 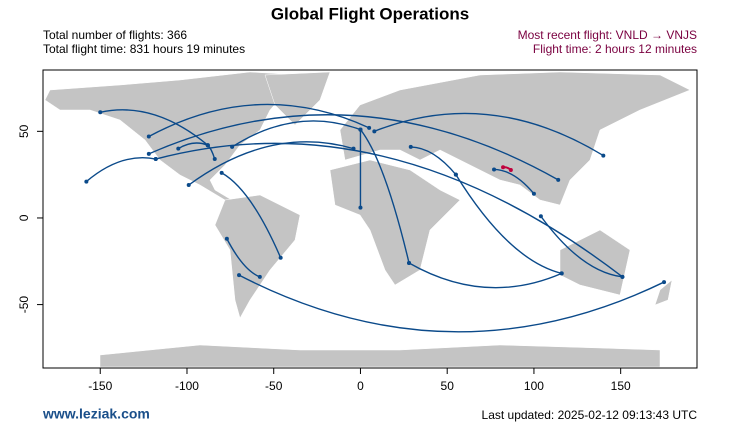 What do you see at coordinates (100, 386) in the screenshot?
I see `x-tick-label: -150` at bounding box center [100, 386].